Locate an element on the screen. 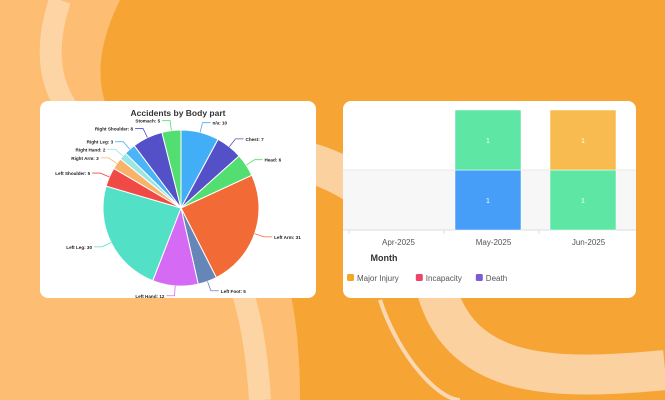 This screenshot has width=665, height=400. pie-data-label: Right Hand: 2 is located at coordinates (91, 149).